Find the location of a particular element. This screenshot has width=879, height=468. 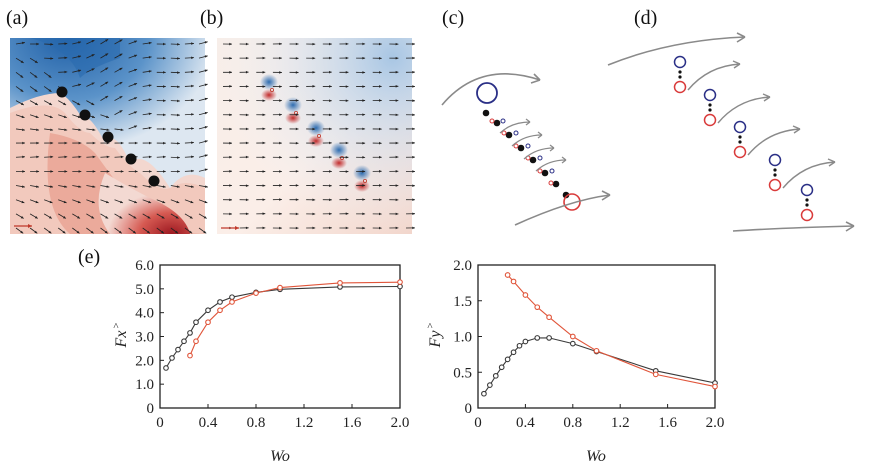

x-tick-label: 0 is located at coordinates (160, 423).